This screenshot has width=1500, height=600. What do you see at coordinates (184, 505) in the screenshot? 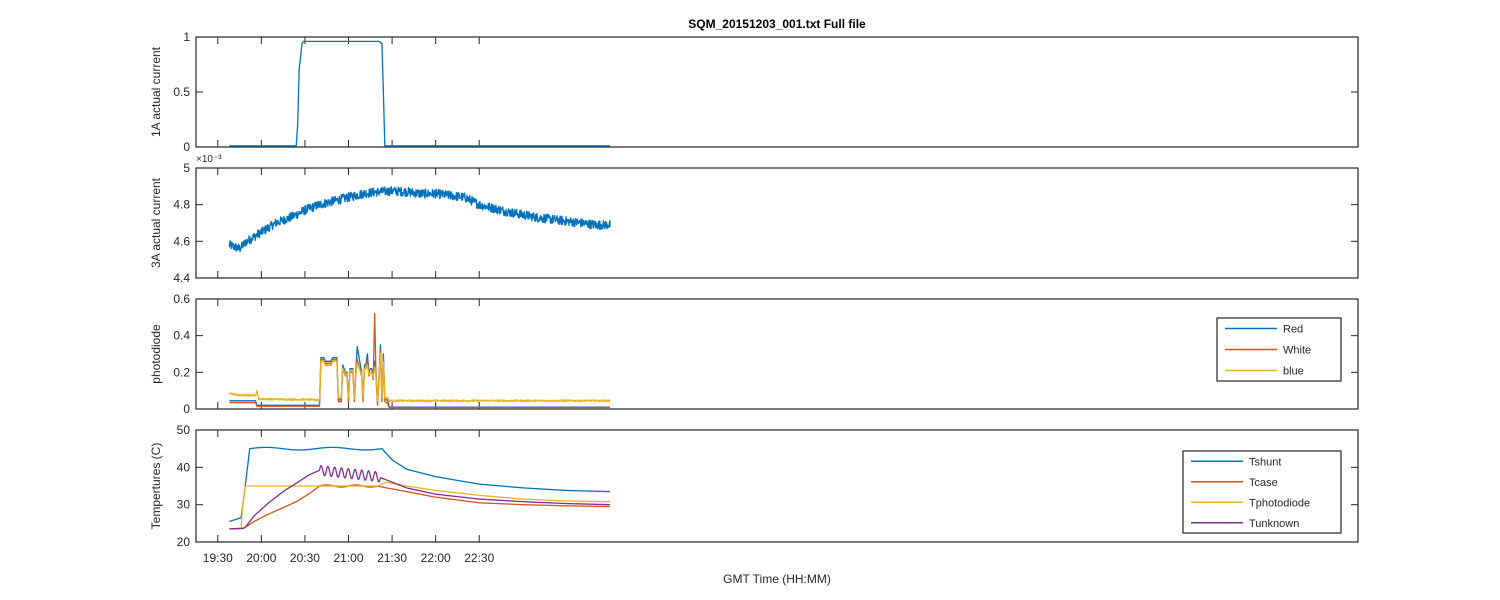
I see `y-tick-label: 30` at bounding box center [184, 505].